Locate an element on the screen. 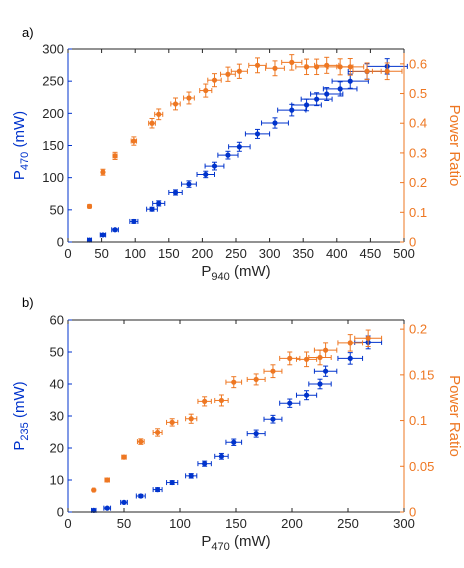  y-tick-label: 0 is located at coordinates (60, 242).